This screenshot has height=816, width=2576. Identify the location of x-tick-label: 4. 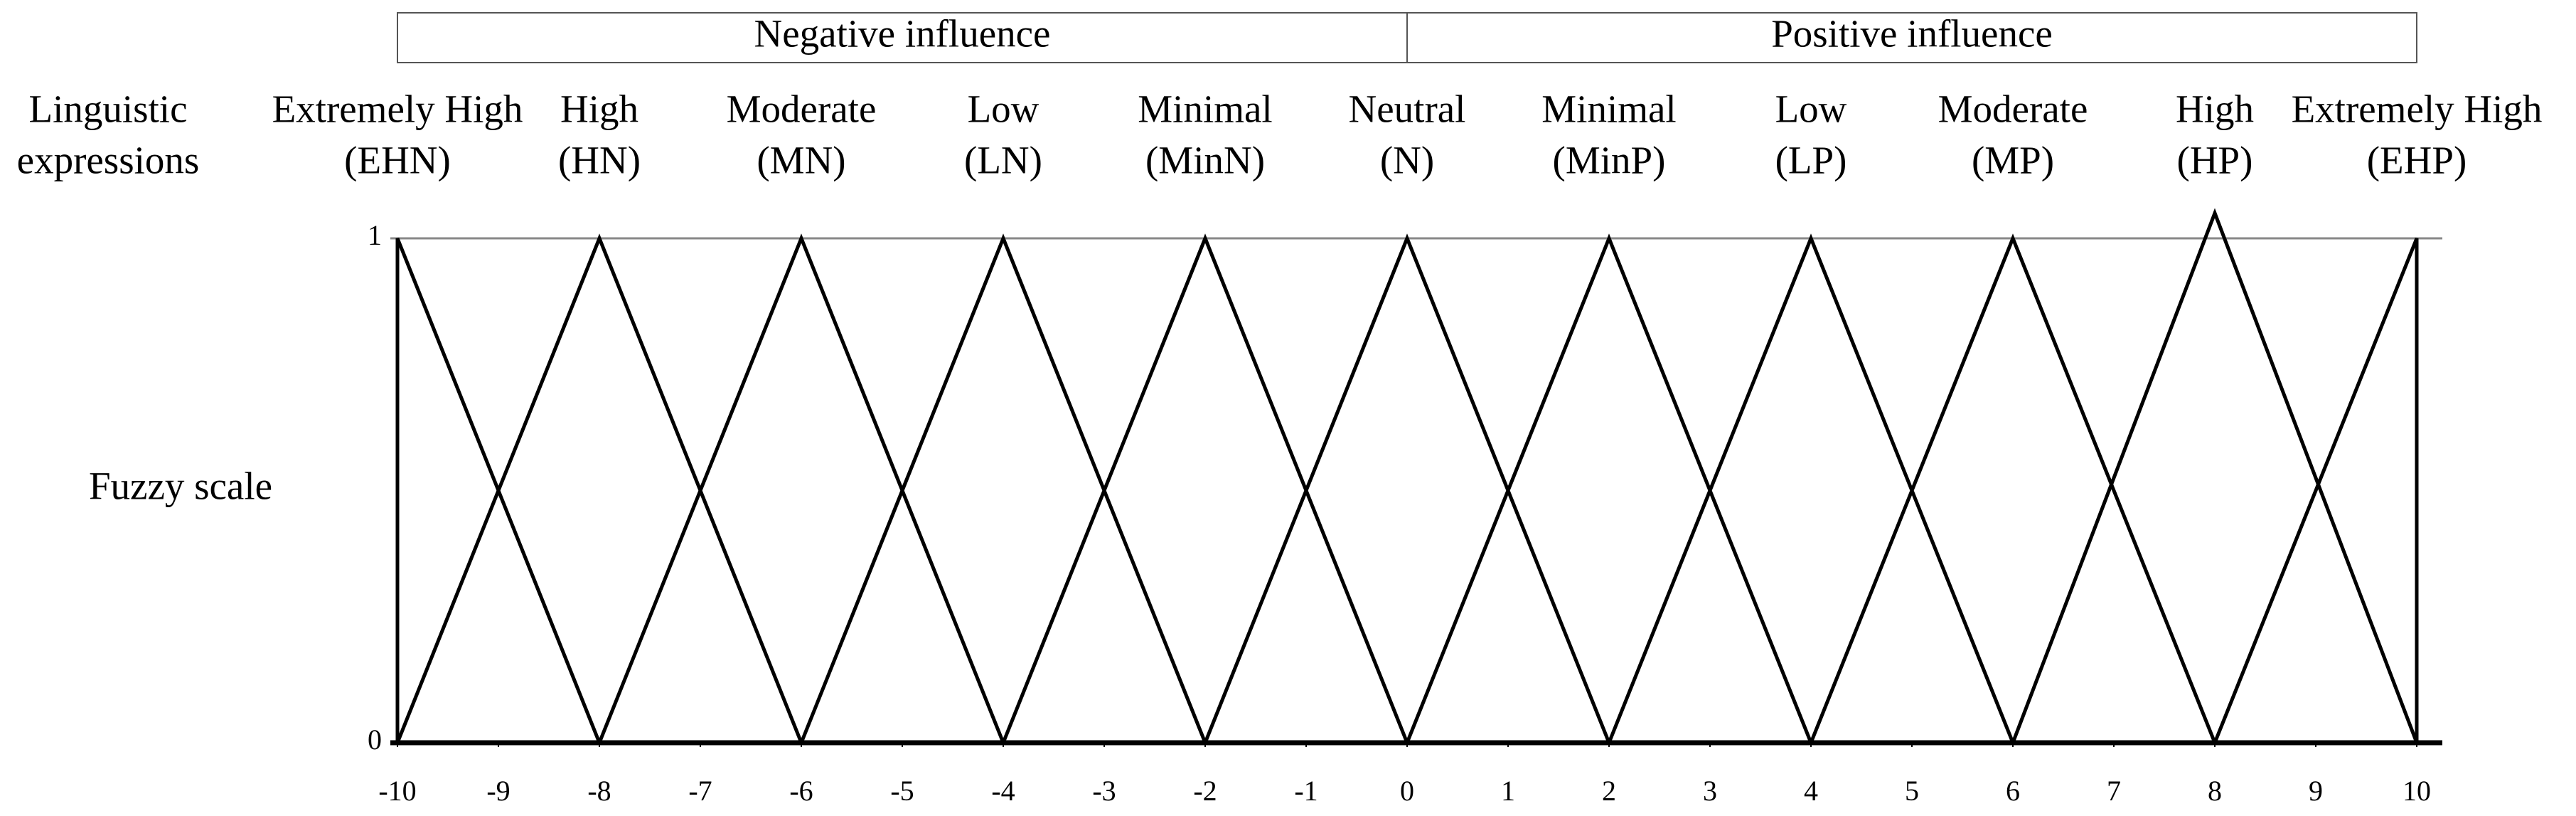
(1811, 791).